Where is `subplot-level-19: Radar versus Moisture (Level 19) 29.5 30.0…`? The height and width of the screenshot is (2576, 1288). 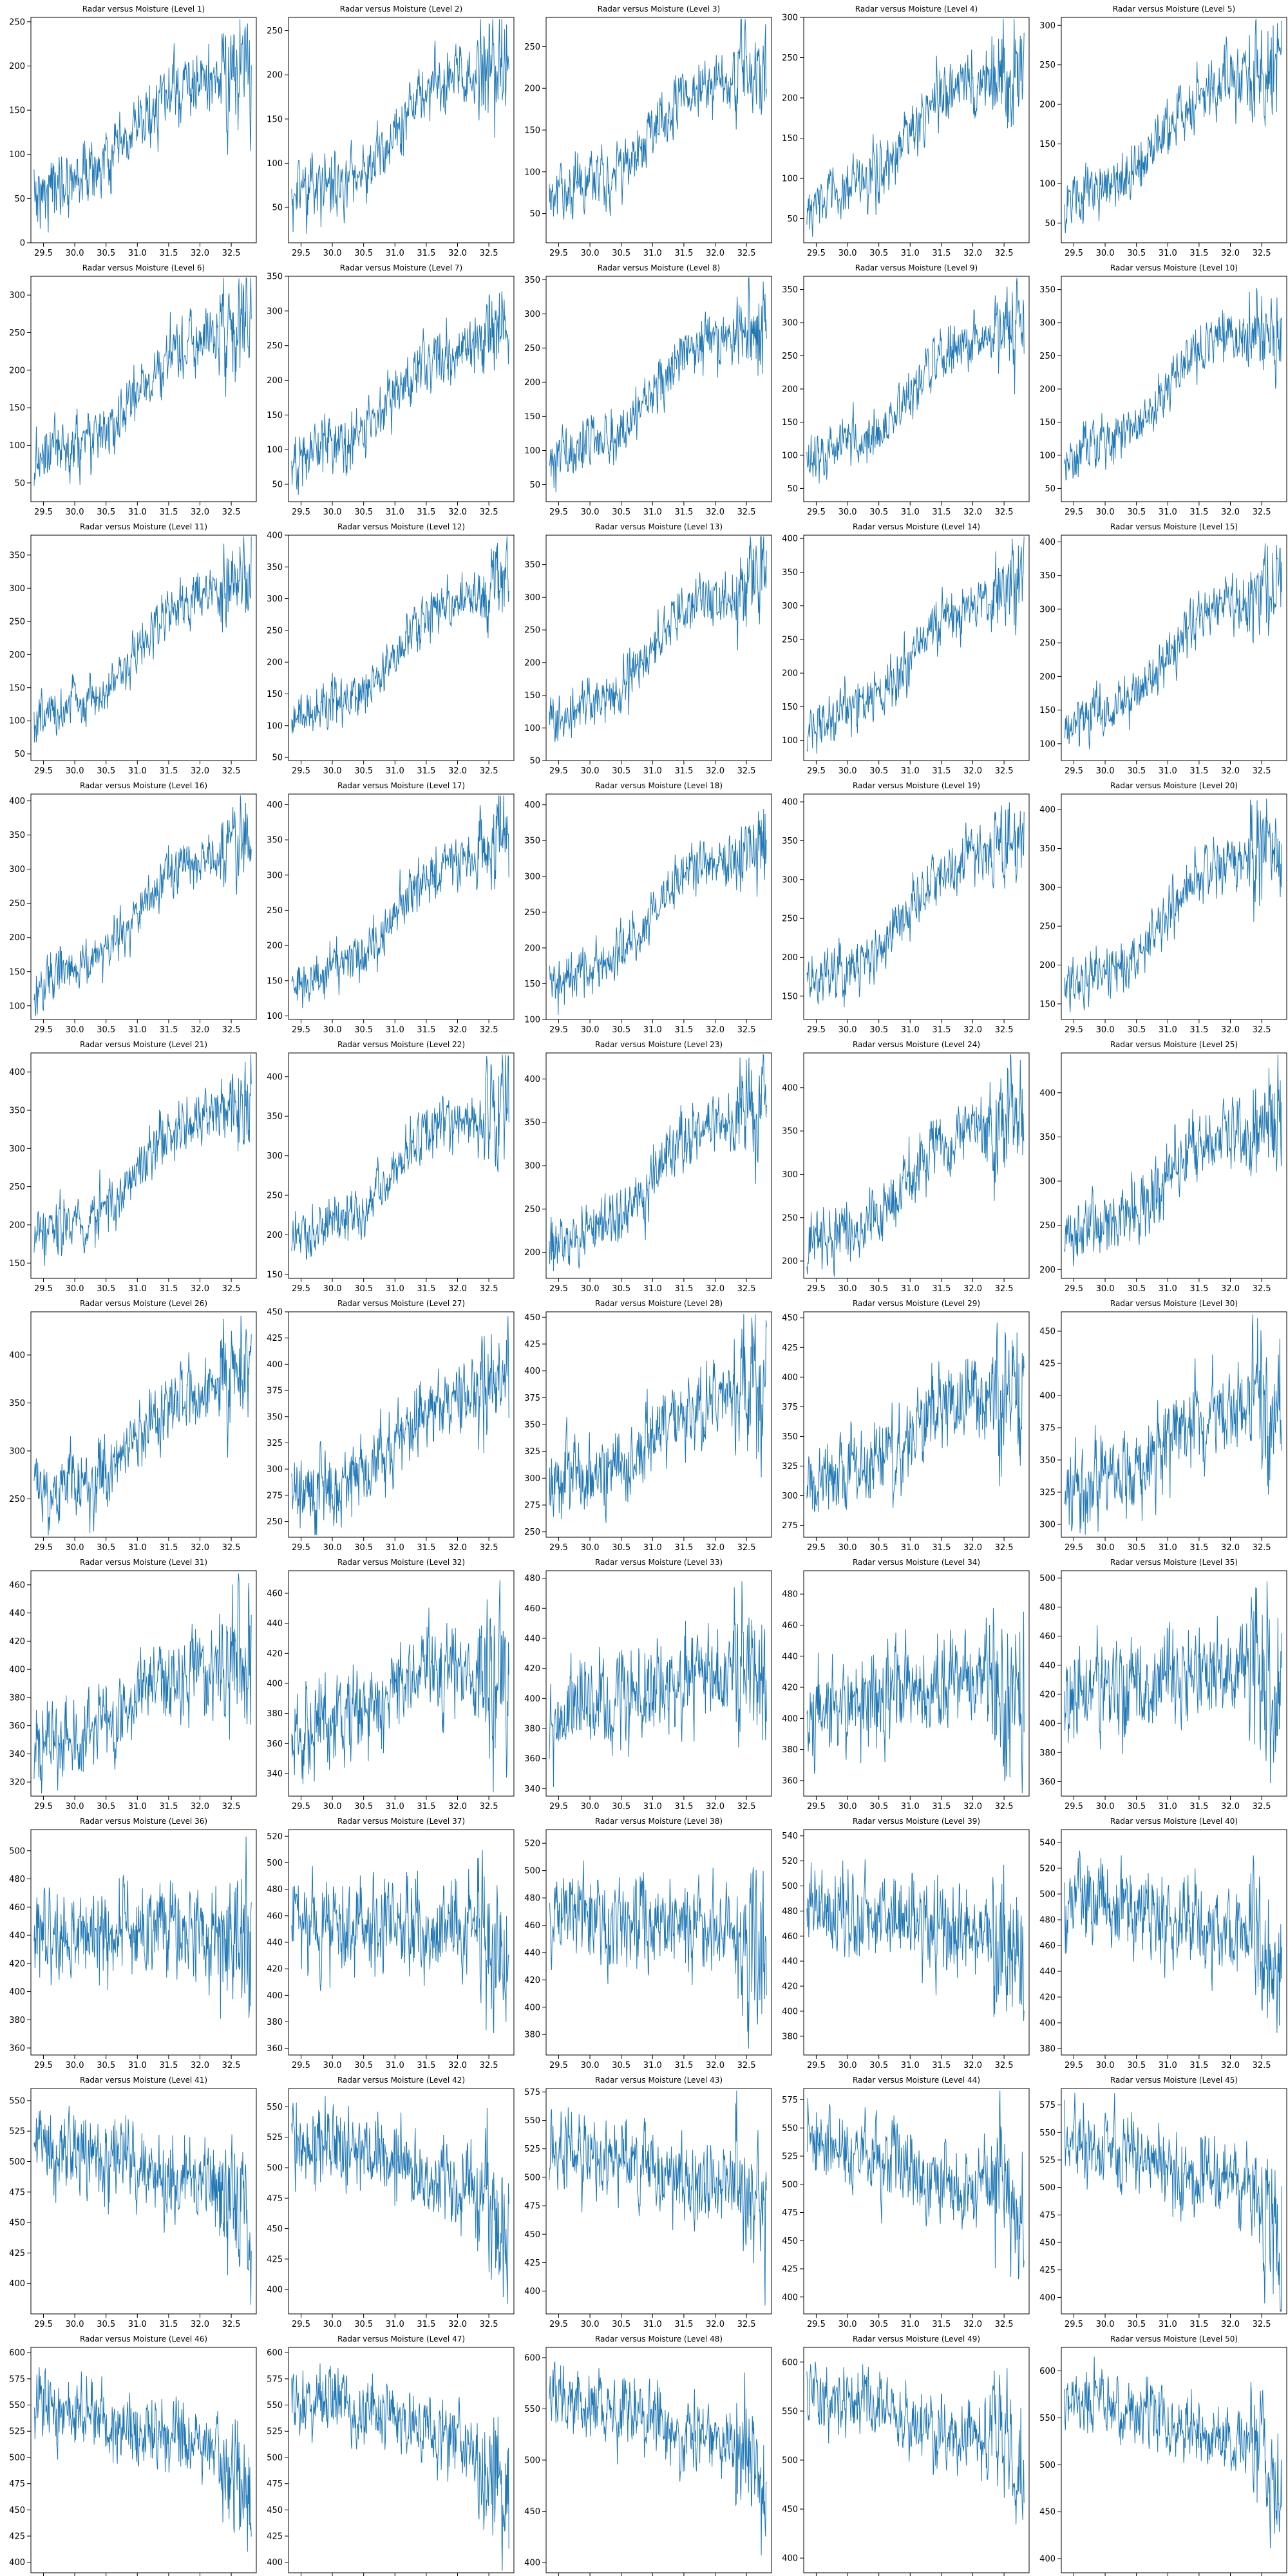
subplot-level-19: Radar versus Moisture (Level 19) 29.5 30.0… is located at coordinates (906, 908).